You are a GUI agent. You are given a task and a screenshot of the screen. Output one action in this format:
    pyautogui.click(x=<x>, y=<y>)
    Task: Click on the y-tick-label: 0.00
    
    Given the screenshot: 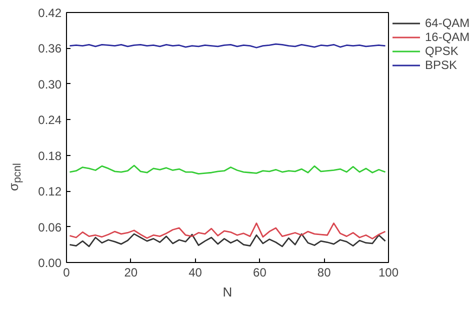 What is the action you would take?
    pyautogui.click(x=50, y=263)
    